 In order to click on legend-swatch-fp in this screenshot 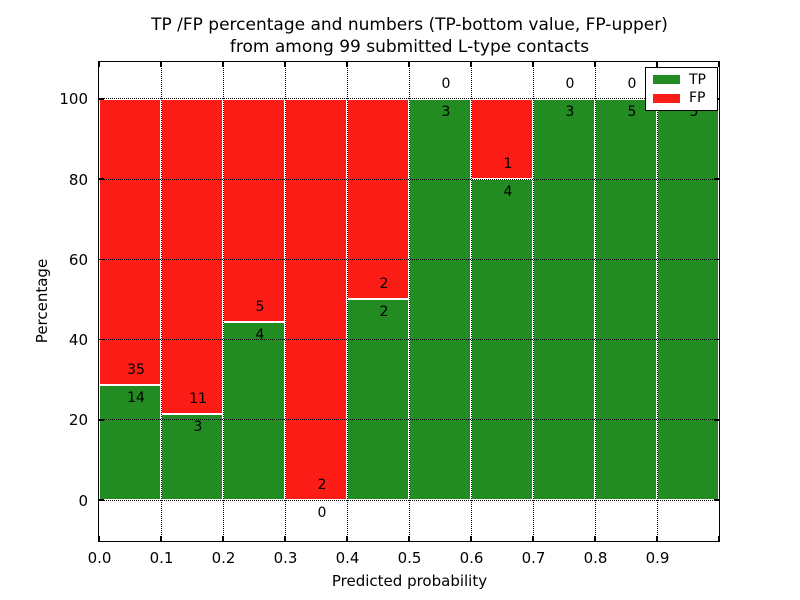, I will do `click(666, 98)`.